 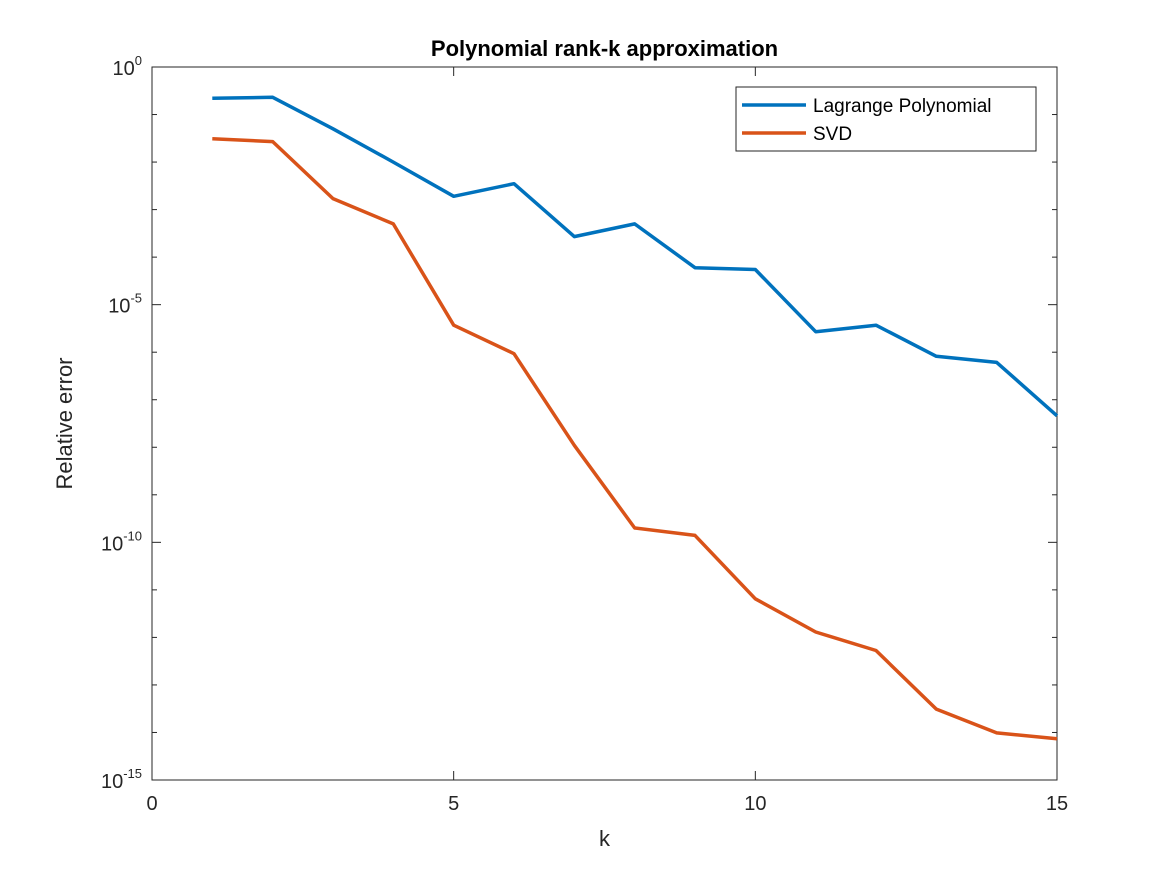 I want to click on legend-entry-svd: SVD, so click(x=832, y=134).